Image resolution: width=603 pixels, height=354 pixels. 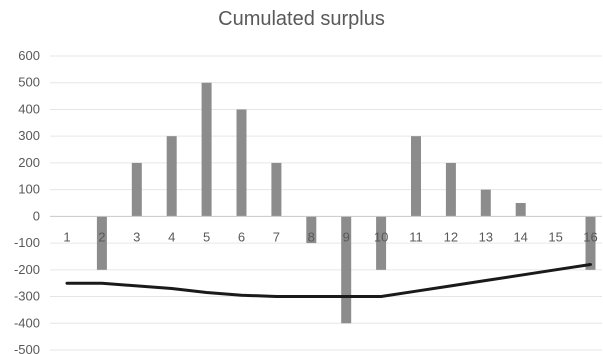 What do you see at coordinates (276, 236) in the screenshot?
I see `x-tick-label: 7` at bounding box center [276, 236].